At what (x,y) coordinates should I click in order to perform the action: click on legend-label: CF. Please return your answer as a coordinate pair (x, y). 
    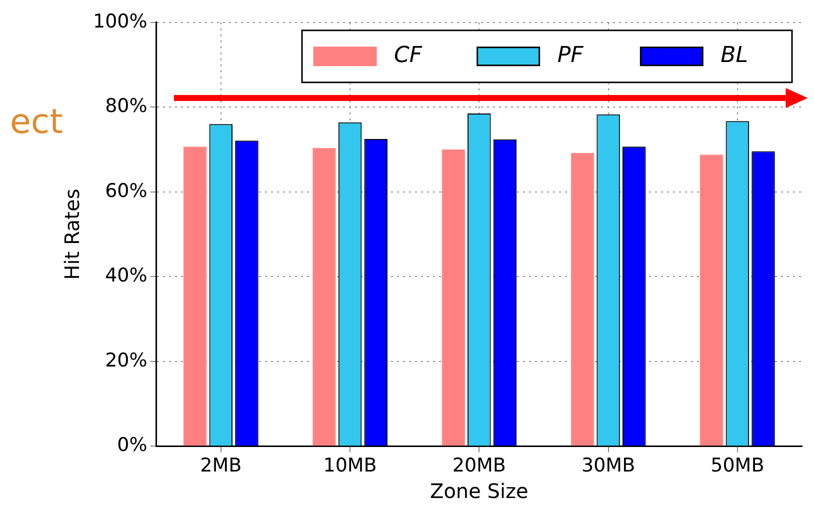
    Looking at the image, I should click on (408, 55).